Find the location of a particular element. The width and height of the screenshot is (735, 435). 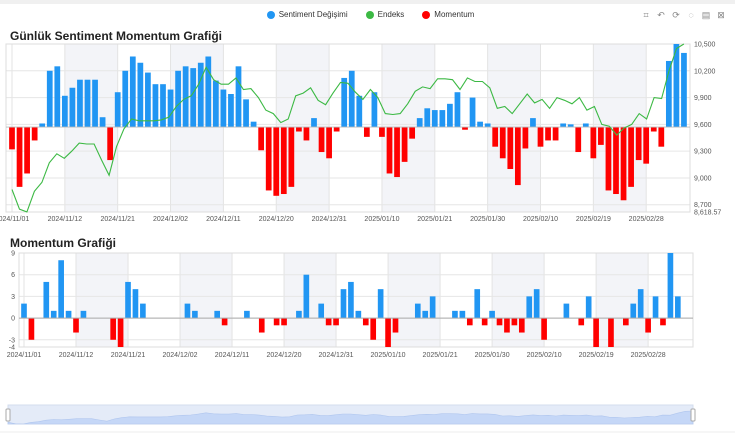

datazoom-handle-left is located at coordinates (8, 415).